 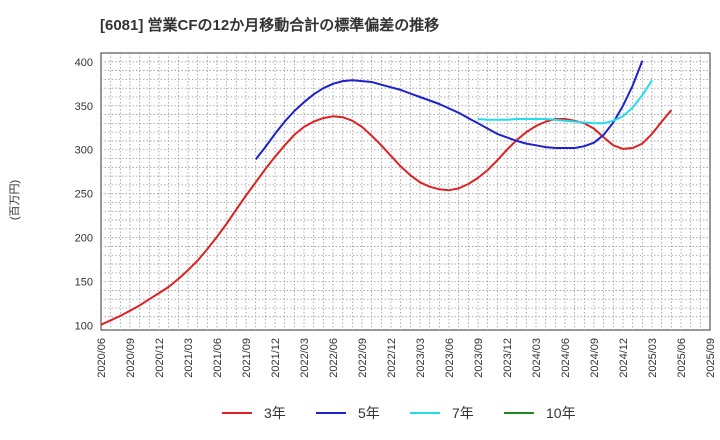 I want to click on x-tick-label: 2020/12, so click(x=160, y=358).